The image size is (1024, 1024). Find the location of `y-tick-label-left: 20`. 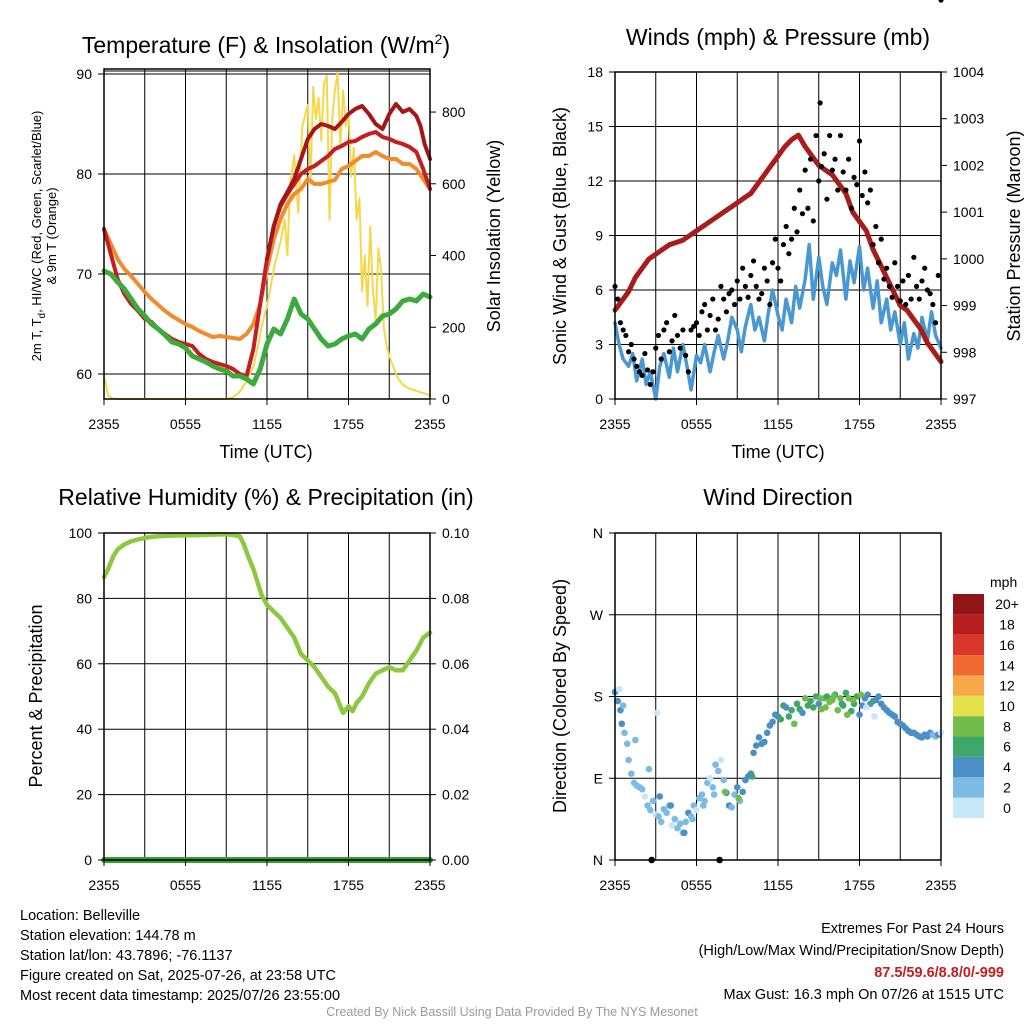

y-tick-label-left: 20 is located at coordinates (84, 795).